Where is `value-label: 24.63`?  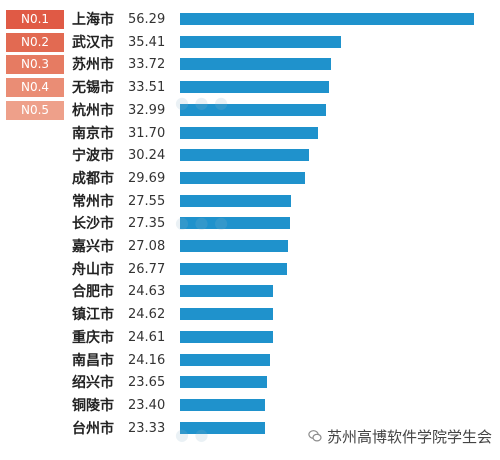 value-label: 24.63 is located at coordinates (147, 292).